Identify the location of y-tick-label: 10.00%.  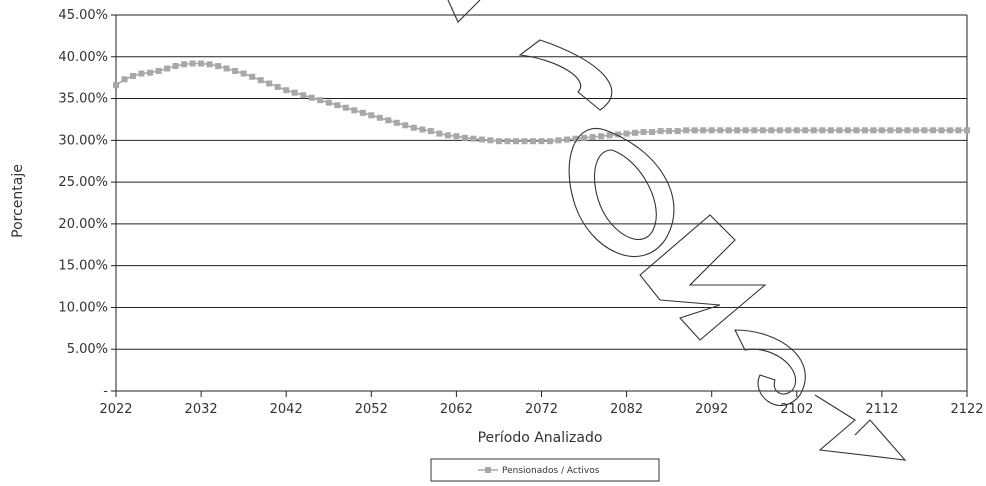
(83, 307).